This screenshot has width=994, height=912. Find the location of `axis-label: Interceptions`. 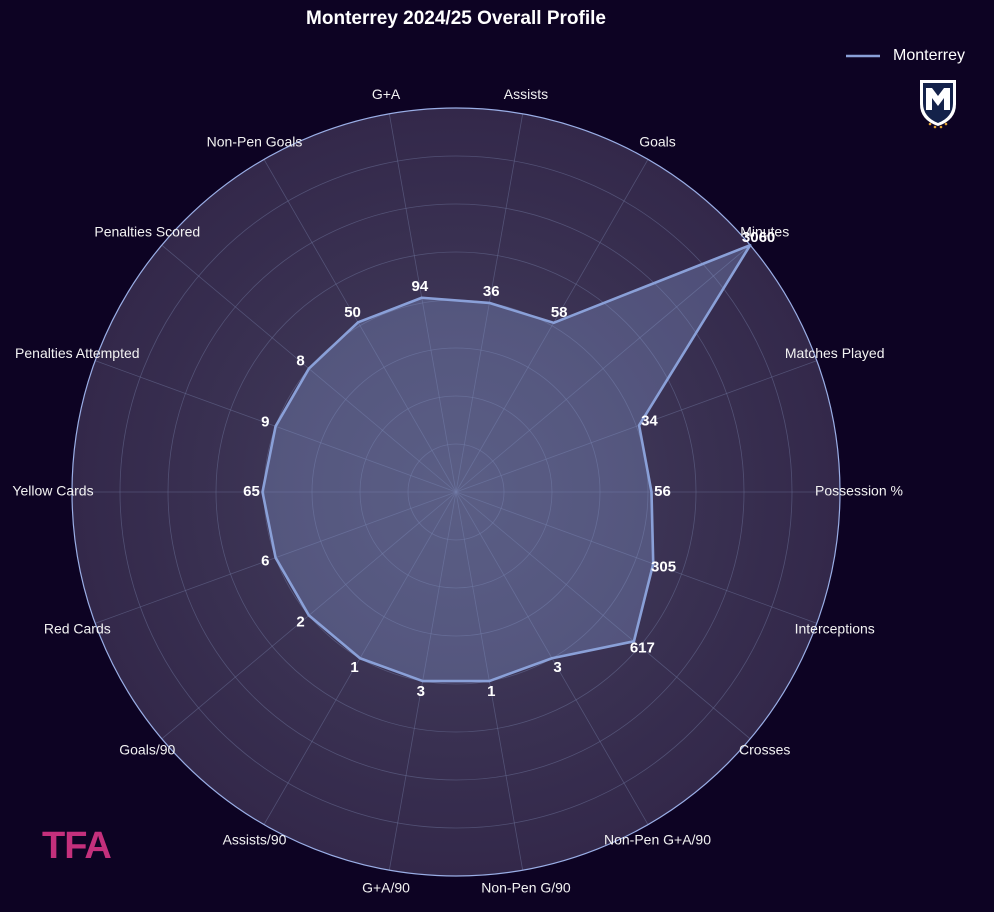

axis-label: Interceptions is located at coordinates (835, 629).